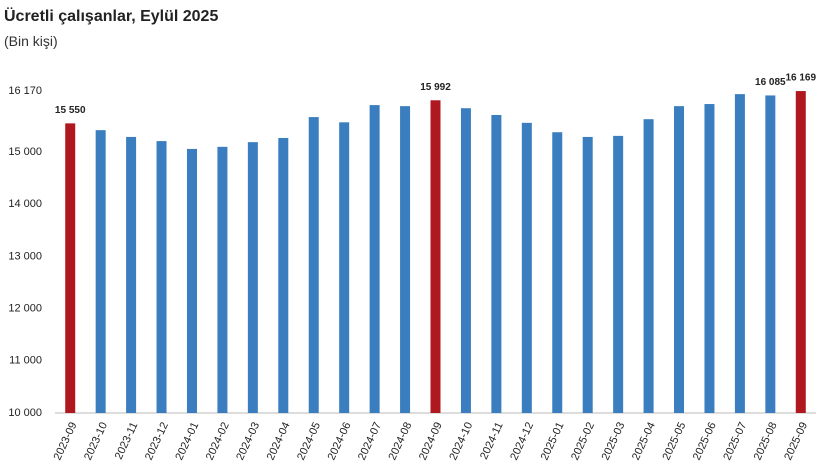  What do you see at coordinates (248, 441) in the screenshot?
I see `x-tick-label: 2024-03` at bounding box center [248, 441].